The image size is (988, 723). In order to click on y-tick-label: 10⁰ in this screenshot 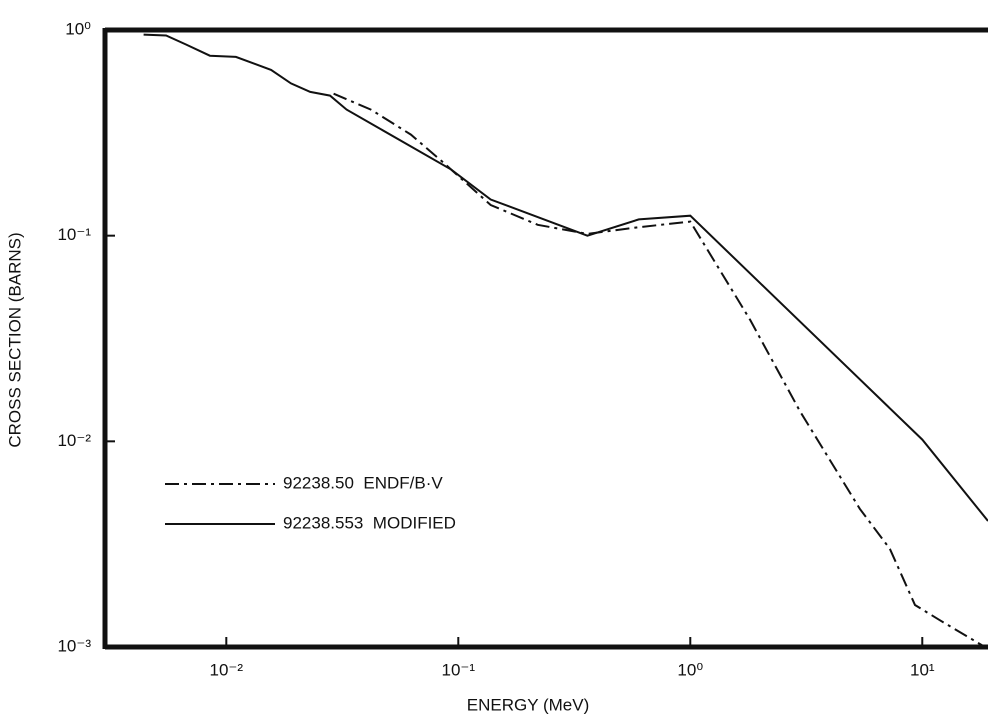, I will do `click(78, 28)`.